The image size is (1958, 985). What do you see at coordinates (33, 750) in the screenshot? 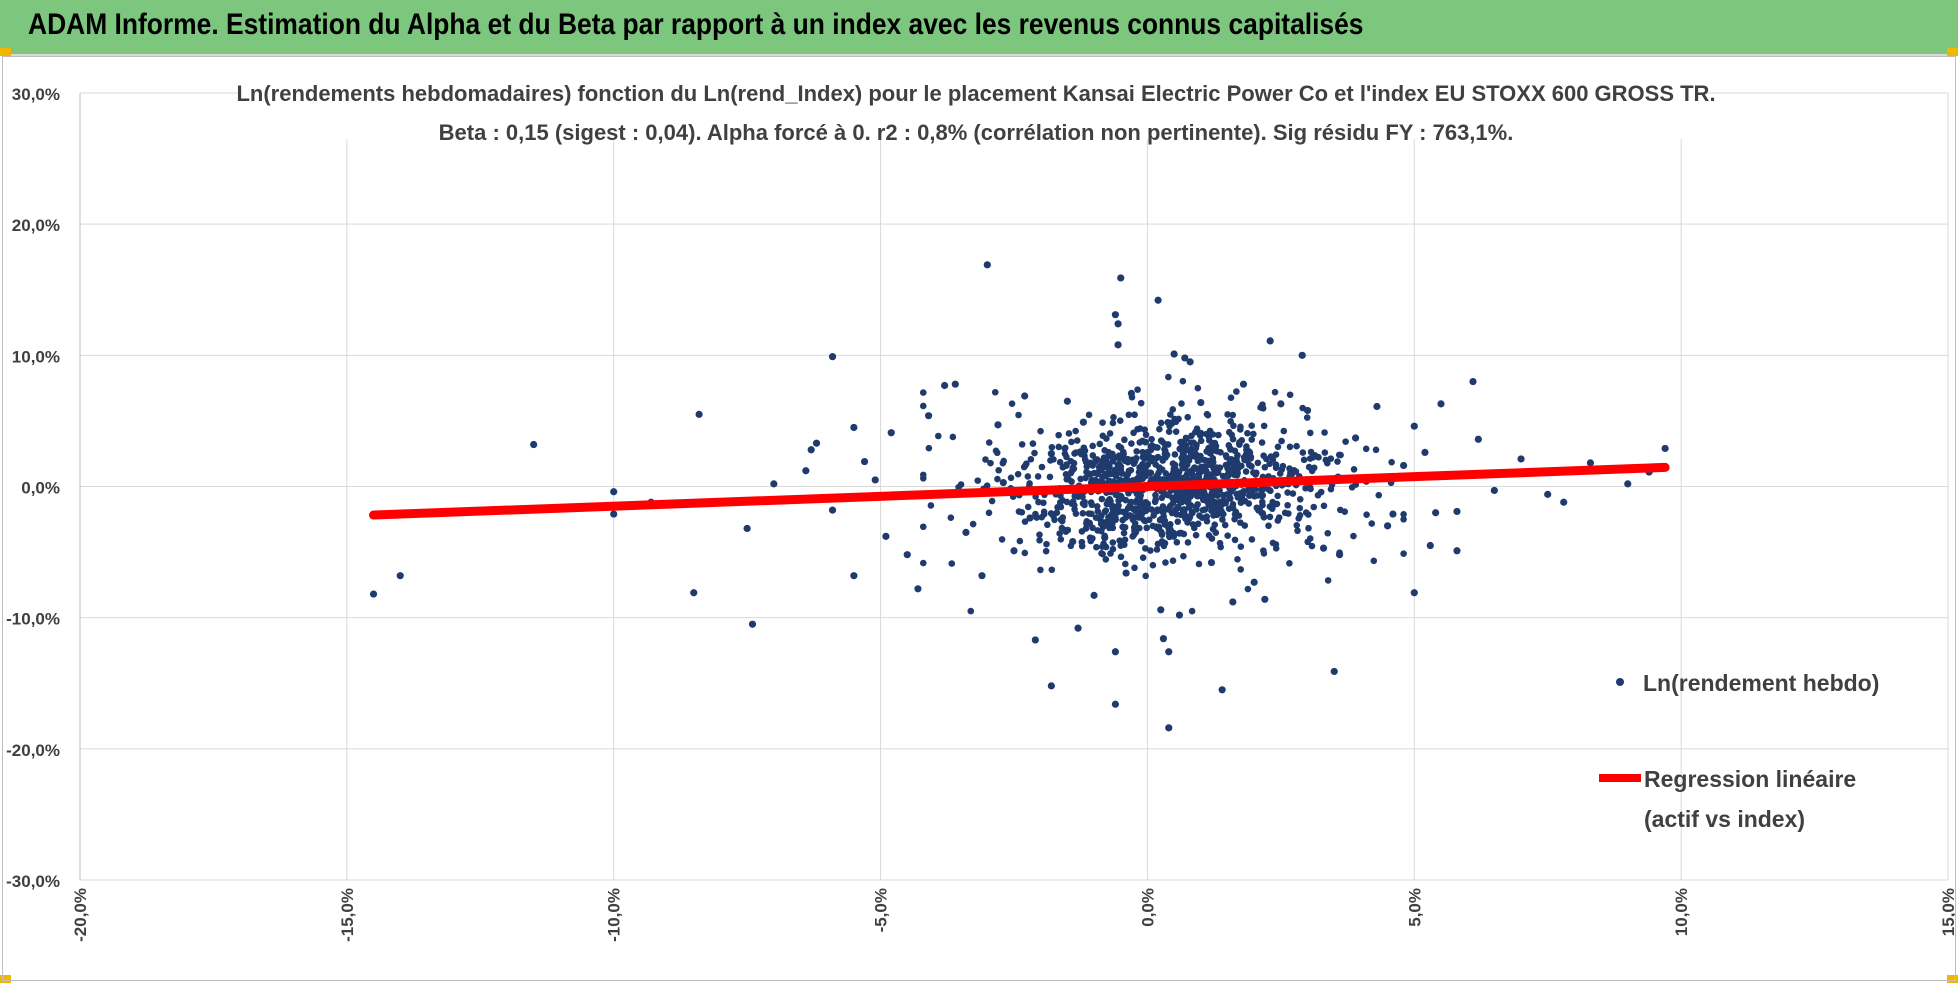
I see `y-tick-label: -20,0%` at bounding box center [33, 750].